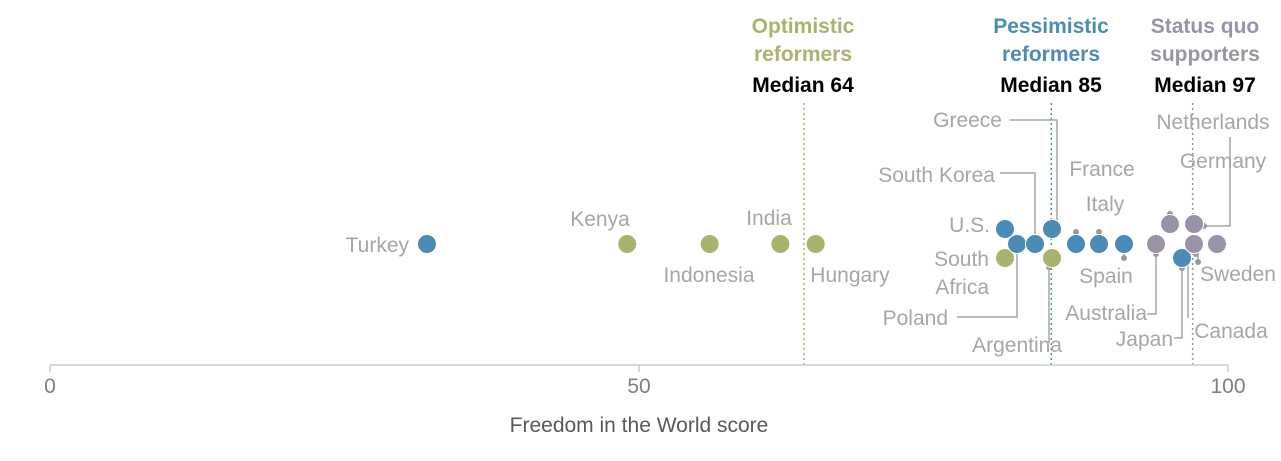  What do you see at coordinates (1238, 274) in the screenshot?
I see `label-sweden: Sweden` at bounding box center [1238, 274].